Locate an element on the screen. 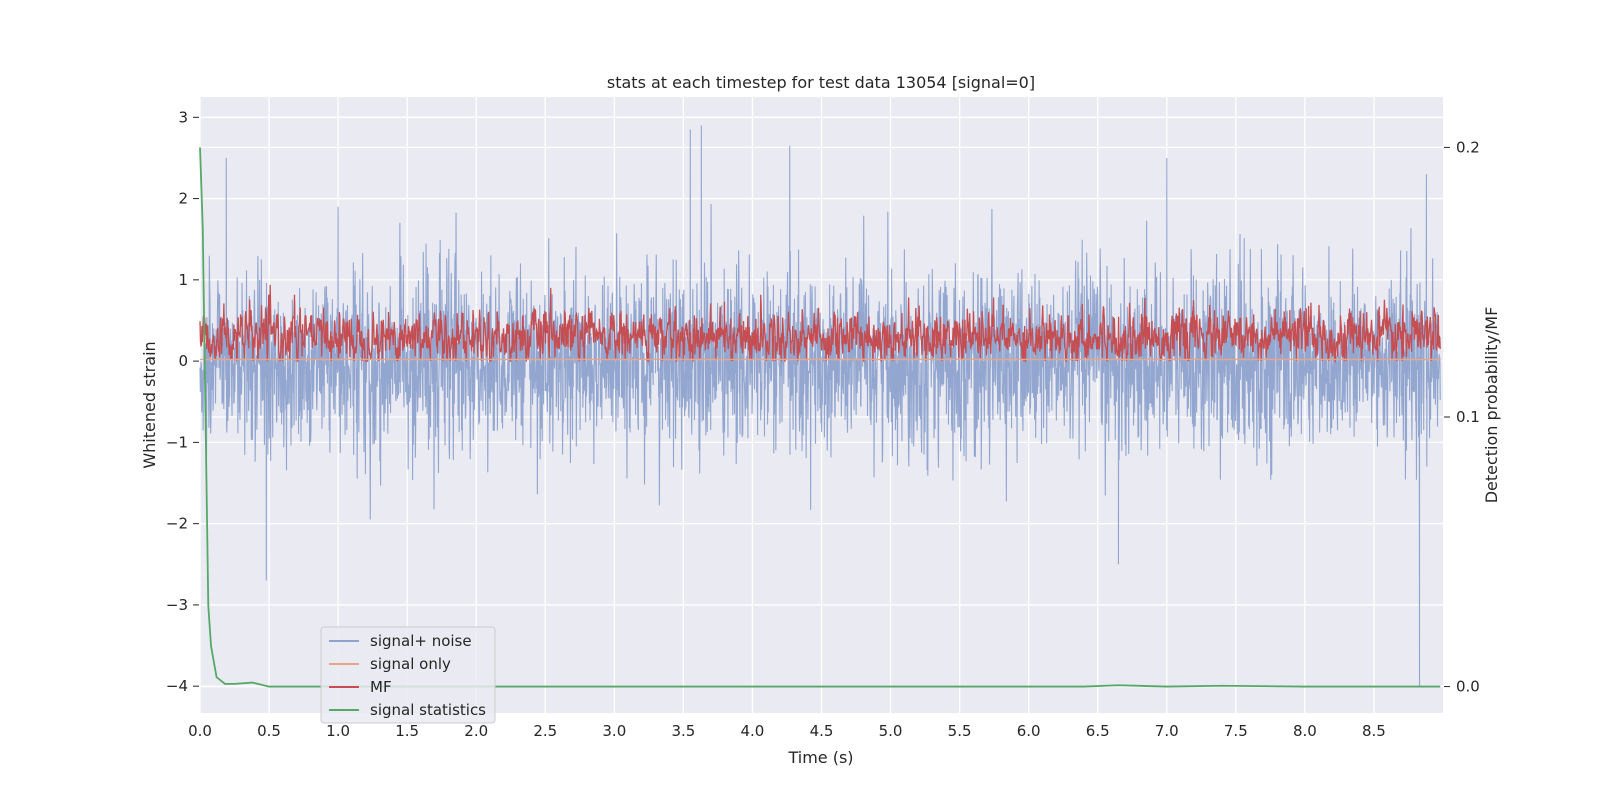 Image resolution: width=1600 pixels, height=800 pixels. x-tick-label: 5.0 is located at coordinates (891, 731).